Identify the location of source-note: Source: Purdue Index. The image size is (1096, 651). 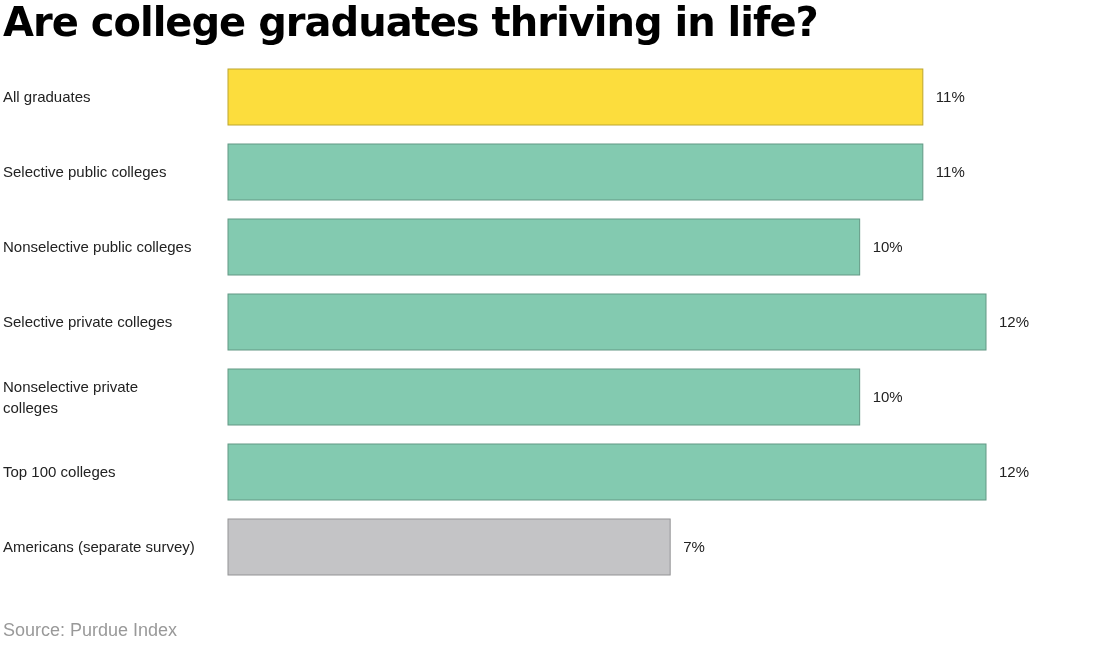
(90, 630).